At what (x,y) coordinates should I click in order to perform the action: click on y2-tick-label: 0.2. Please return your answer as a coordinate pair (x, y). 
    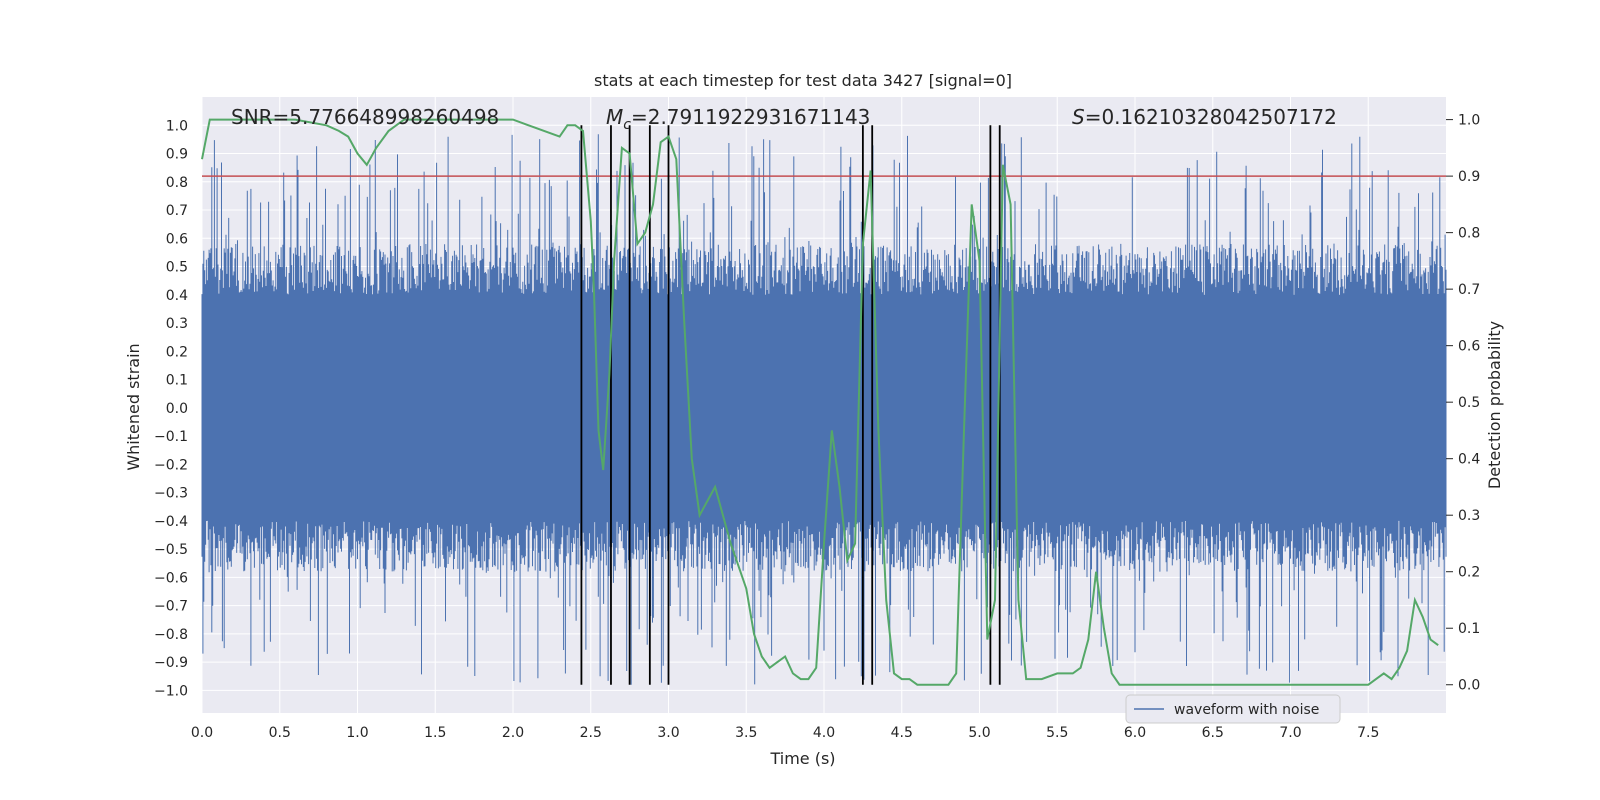
    Looking at the image, I should click on (1469, 573).